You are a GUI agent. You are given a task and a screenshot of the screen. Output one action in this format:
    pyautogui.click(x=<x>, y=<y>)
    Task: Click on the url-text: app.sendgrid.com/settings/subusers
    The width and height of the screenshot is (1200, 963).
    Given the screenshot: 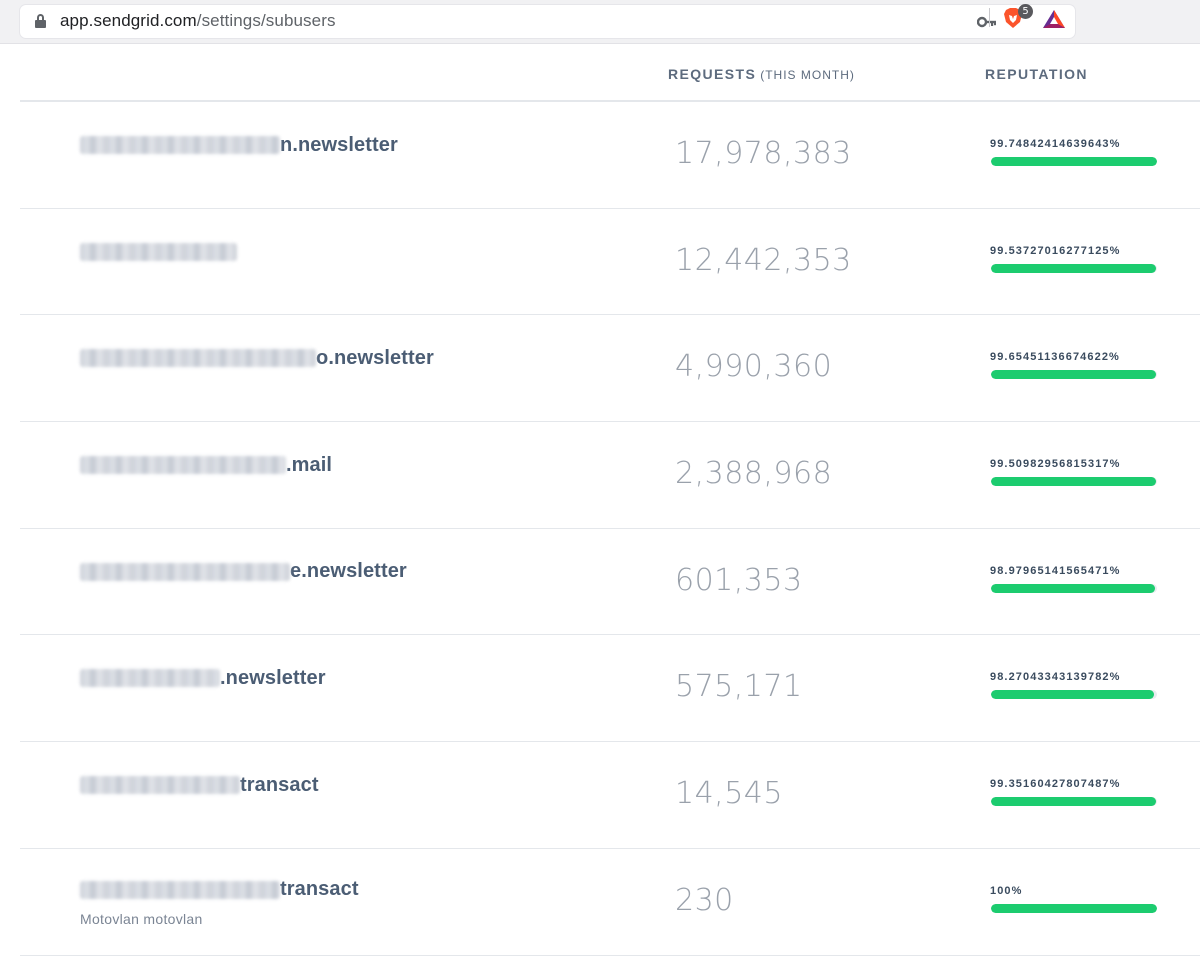 What is the action you would take?
    pyautogui.click(x=198, y=21)
    